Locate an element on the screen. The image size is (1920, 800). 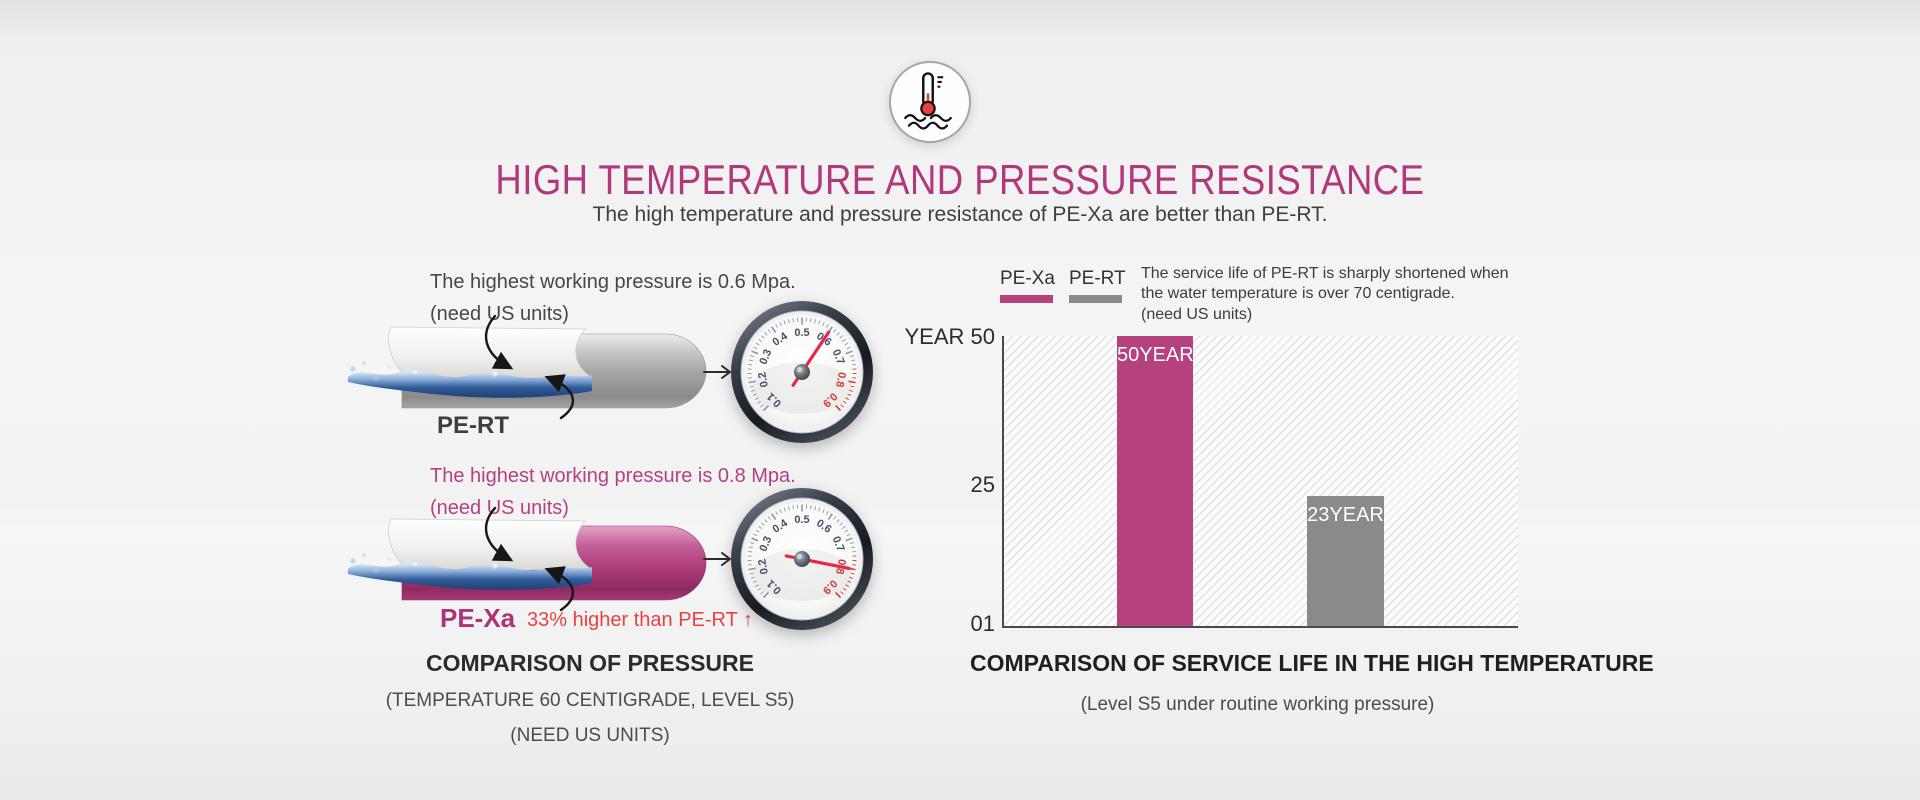
pressure-caption-sub2: (NEED US UNITS) is located at coordinates (590, 735).